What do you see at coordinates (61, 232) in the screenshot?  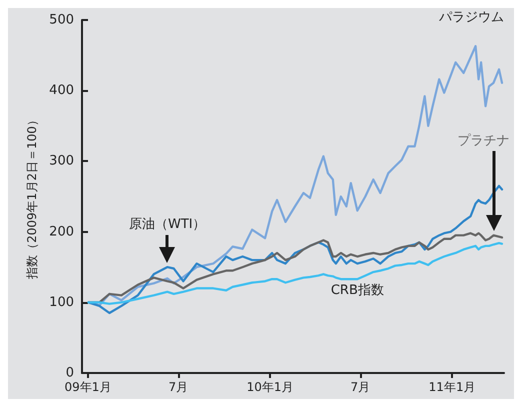 I see `y-tick-label: 200` at bounding box center [61, 232].